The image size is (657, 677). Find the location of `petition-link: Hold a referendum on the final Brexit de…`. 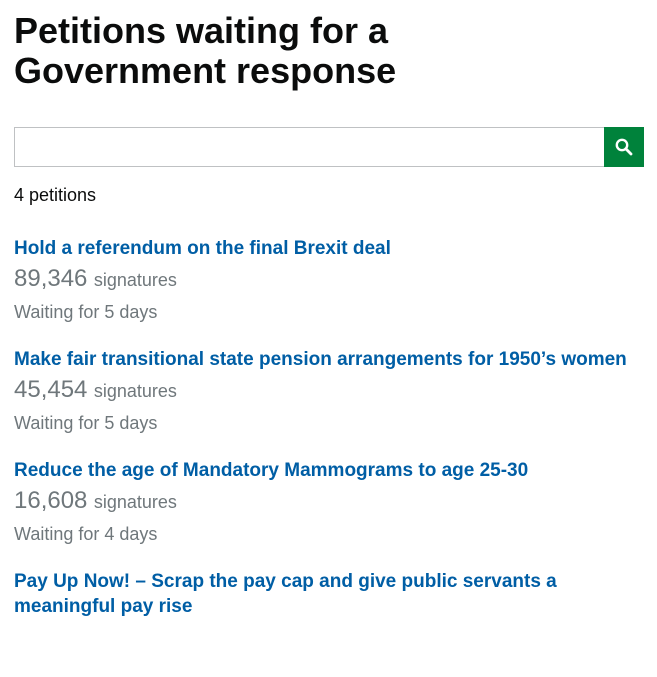

petition-link: Hold a referendum on the final Brexit de… is located at coordinates (202, 248).